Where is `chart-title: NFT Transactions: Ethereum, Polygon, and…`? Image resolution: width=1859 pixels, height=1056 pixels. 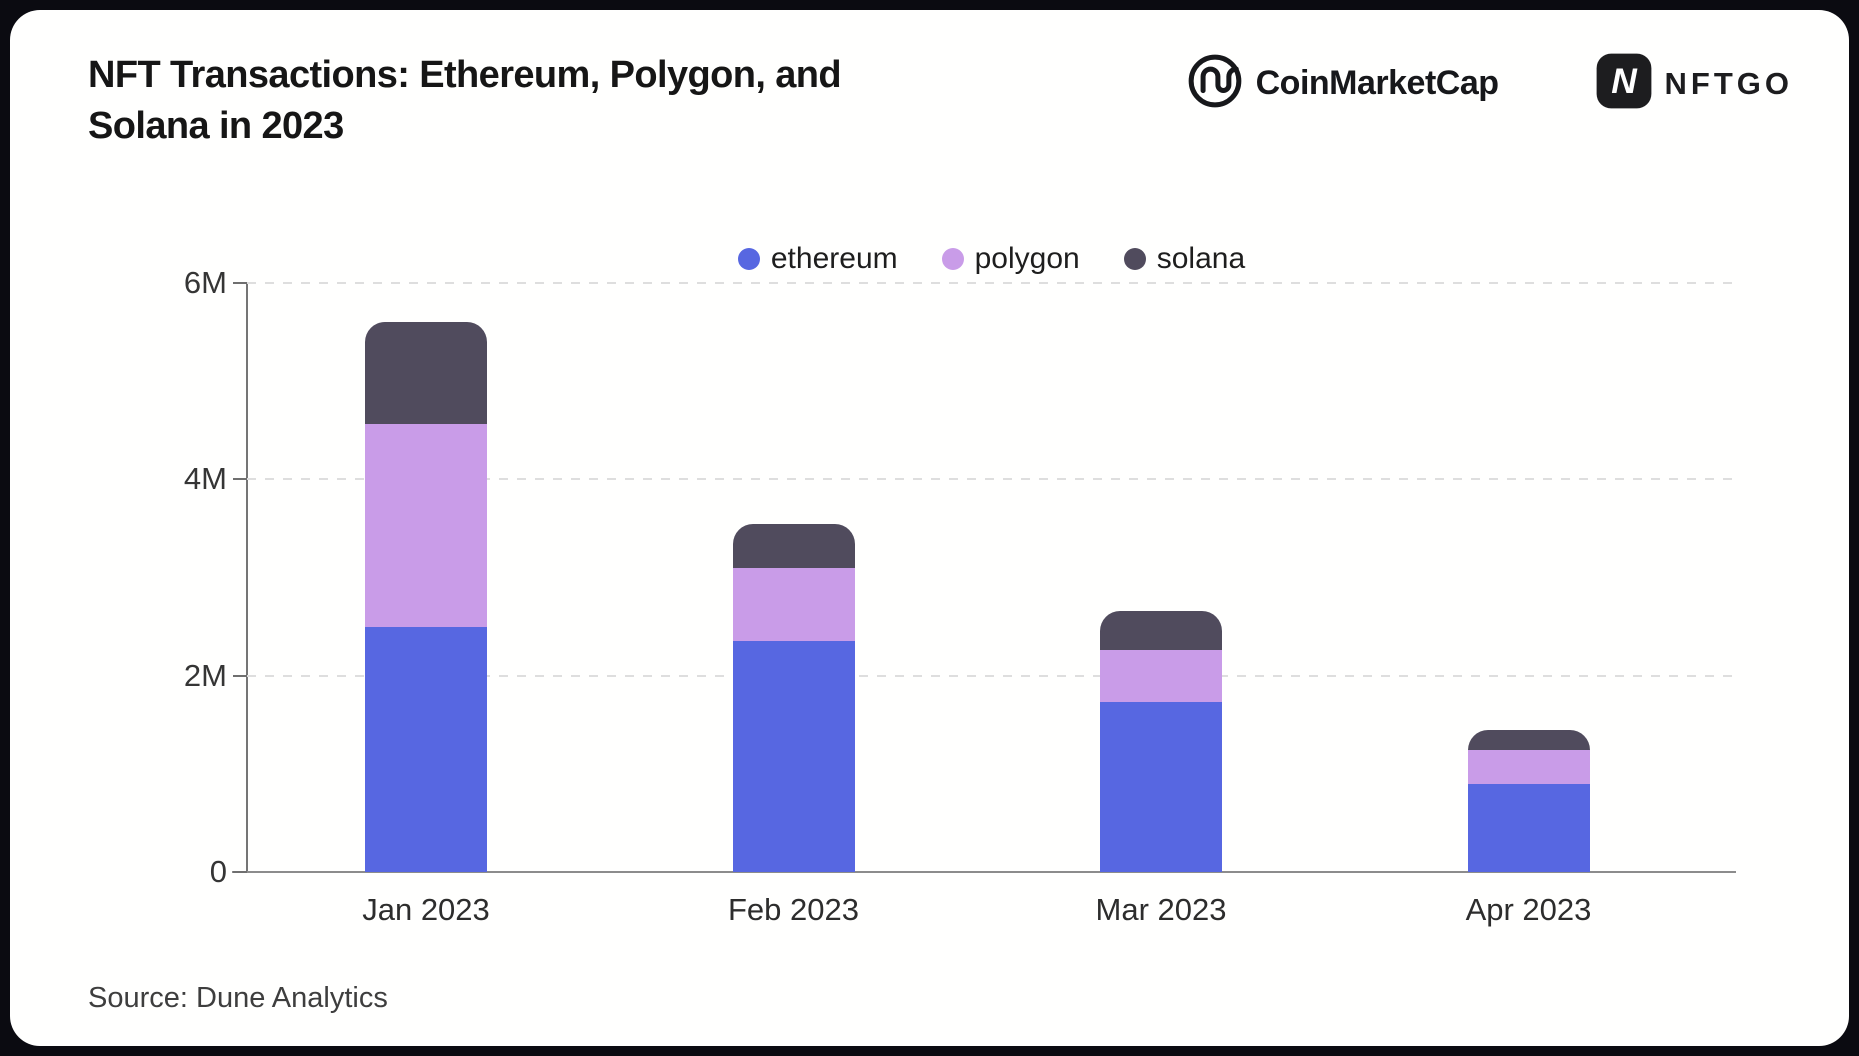 chart-title: NFT Transactions: Ethereum, Polygon, and… is located at coordinates (465, 101).